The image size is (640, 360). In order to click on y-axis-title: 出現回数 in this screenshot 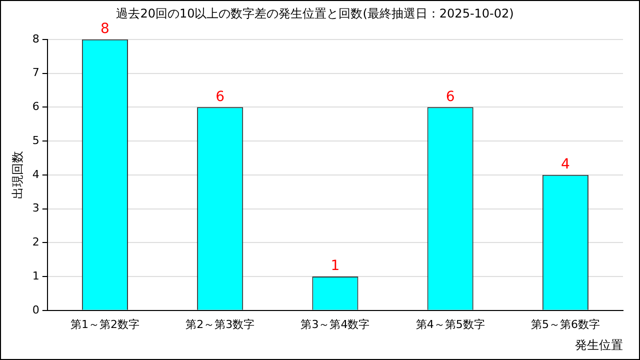, I will do `click(17, 174)`.